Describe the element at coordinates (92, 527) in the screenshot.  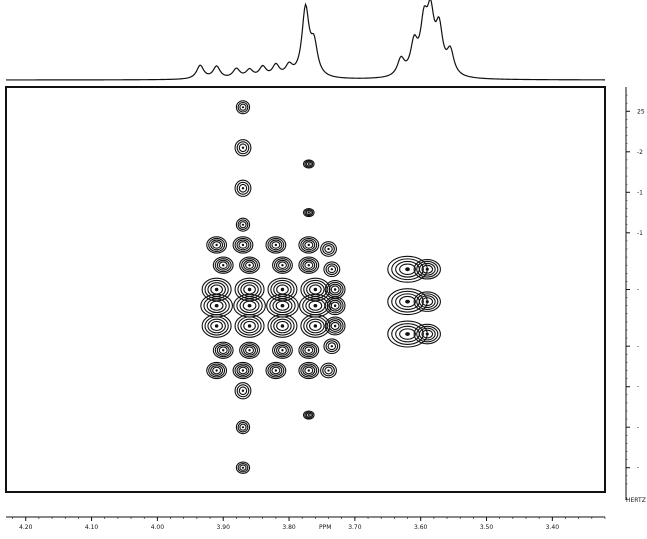
I see `x-tick-label-1: 4.10` at that location.